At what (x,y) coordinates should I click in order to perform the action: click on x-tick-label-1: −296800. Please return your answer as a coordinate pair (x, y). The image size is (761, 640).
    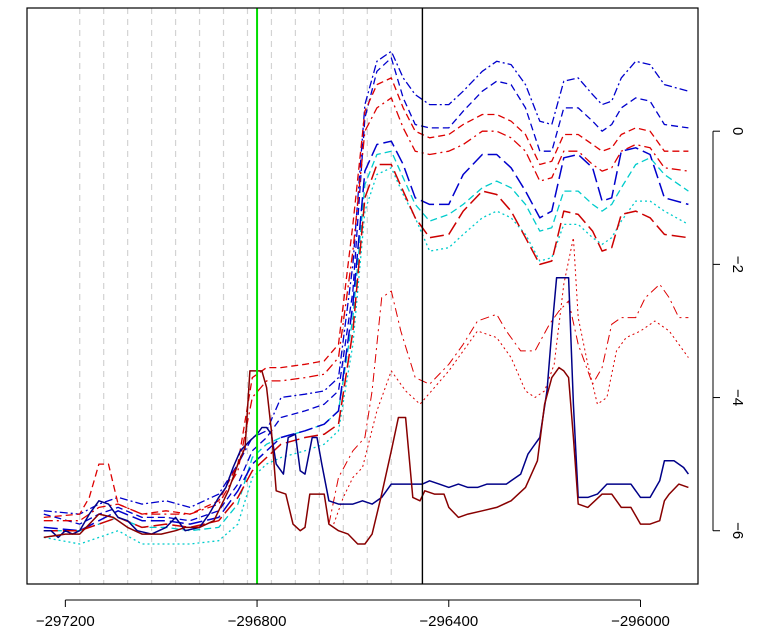
    Looking at the image, I should click on (257, 621).